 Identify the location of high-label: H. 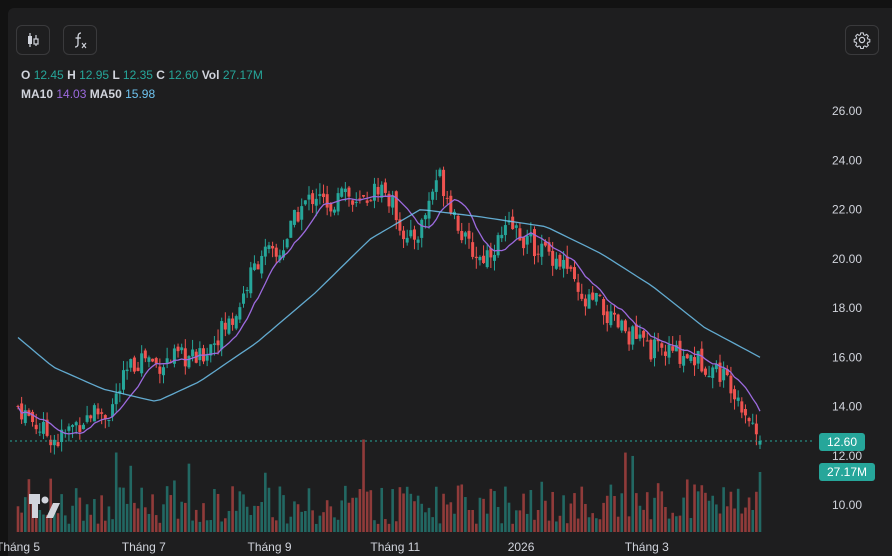
(71, 75).